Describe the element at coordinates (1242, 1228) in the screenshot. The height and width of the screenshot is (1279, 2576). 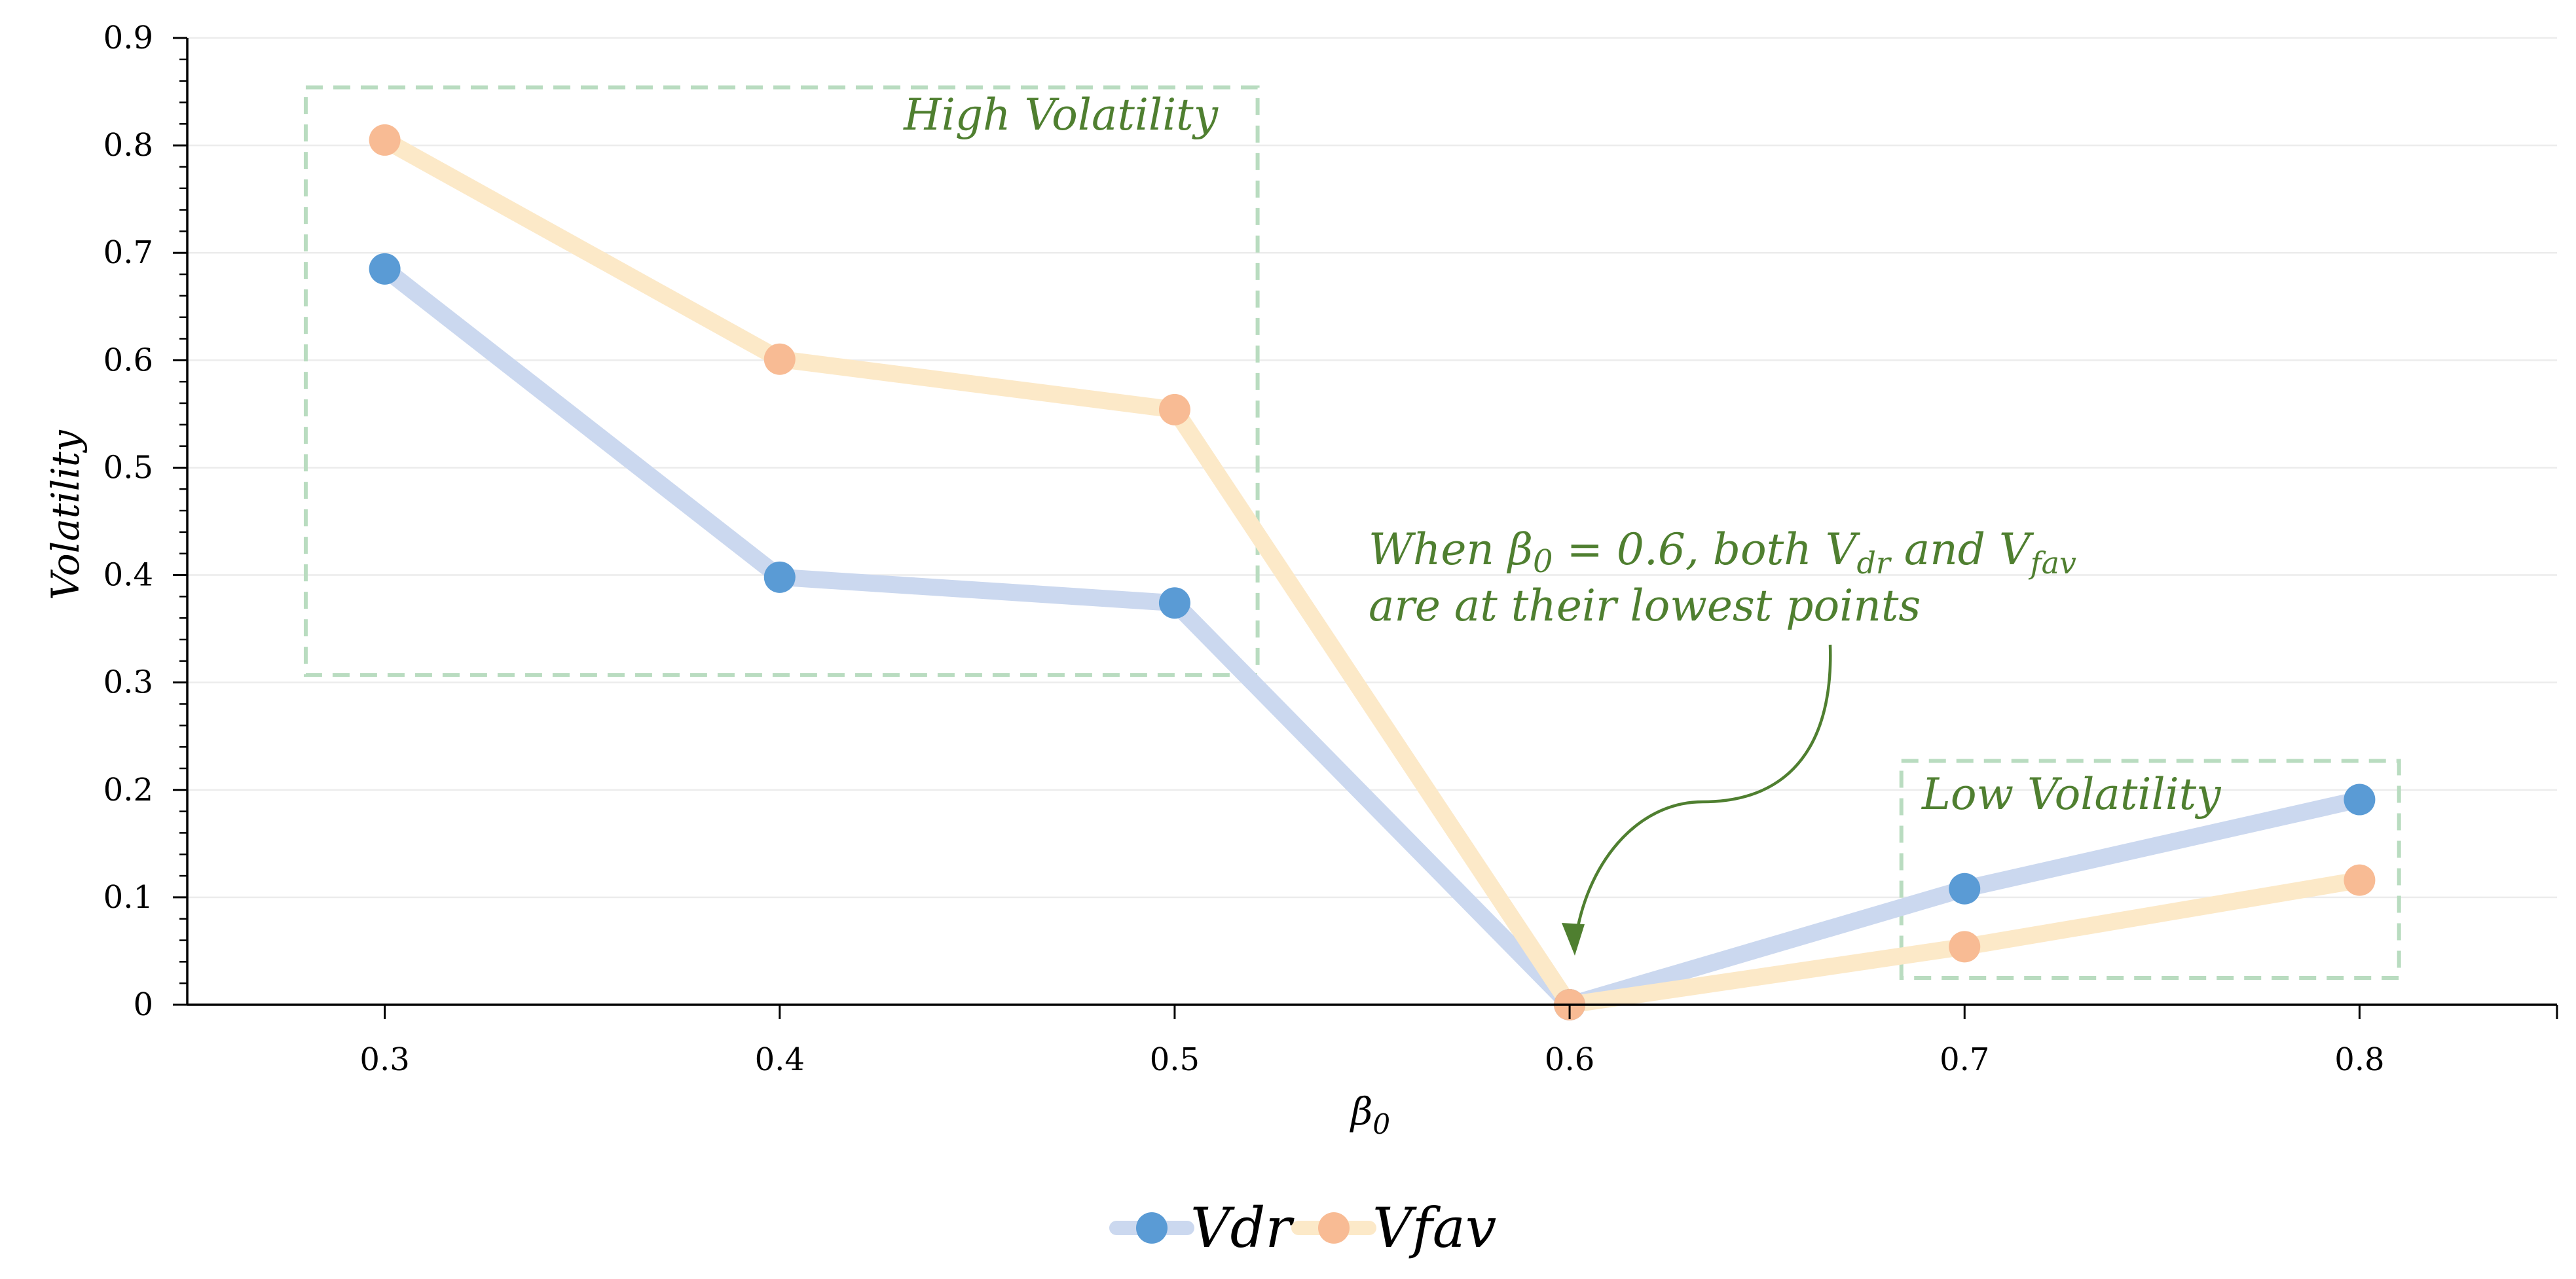
I see `legend-label-vdr: Vdr` at that location.